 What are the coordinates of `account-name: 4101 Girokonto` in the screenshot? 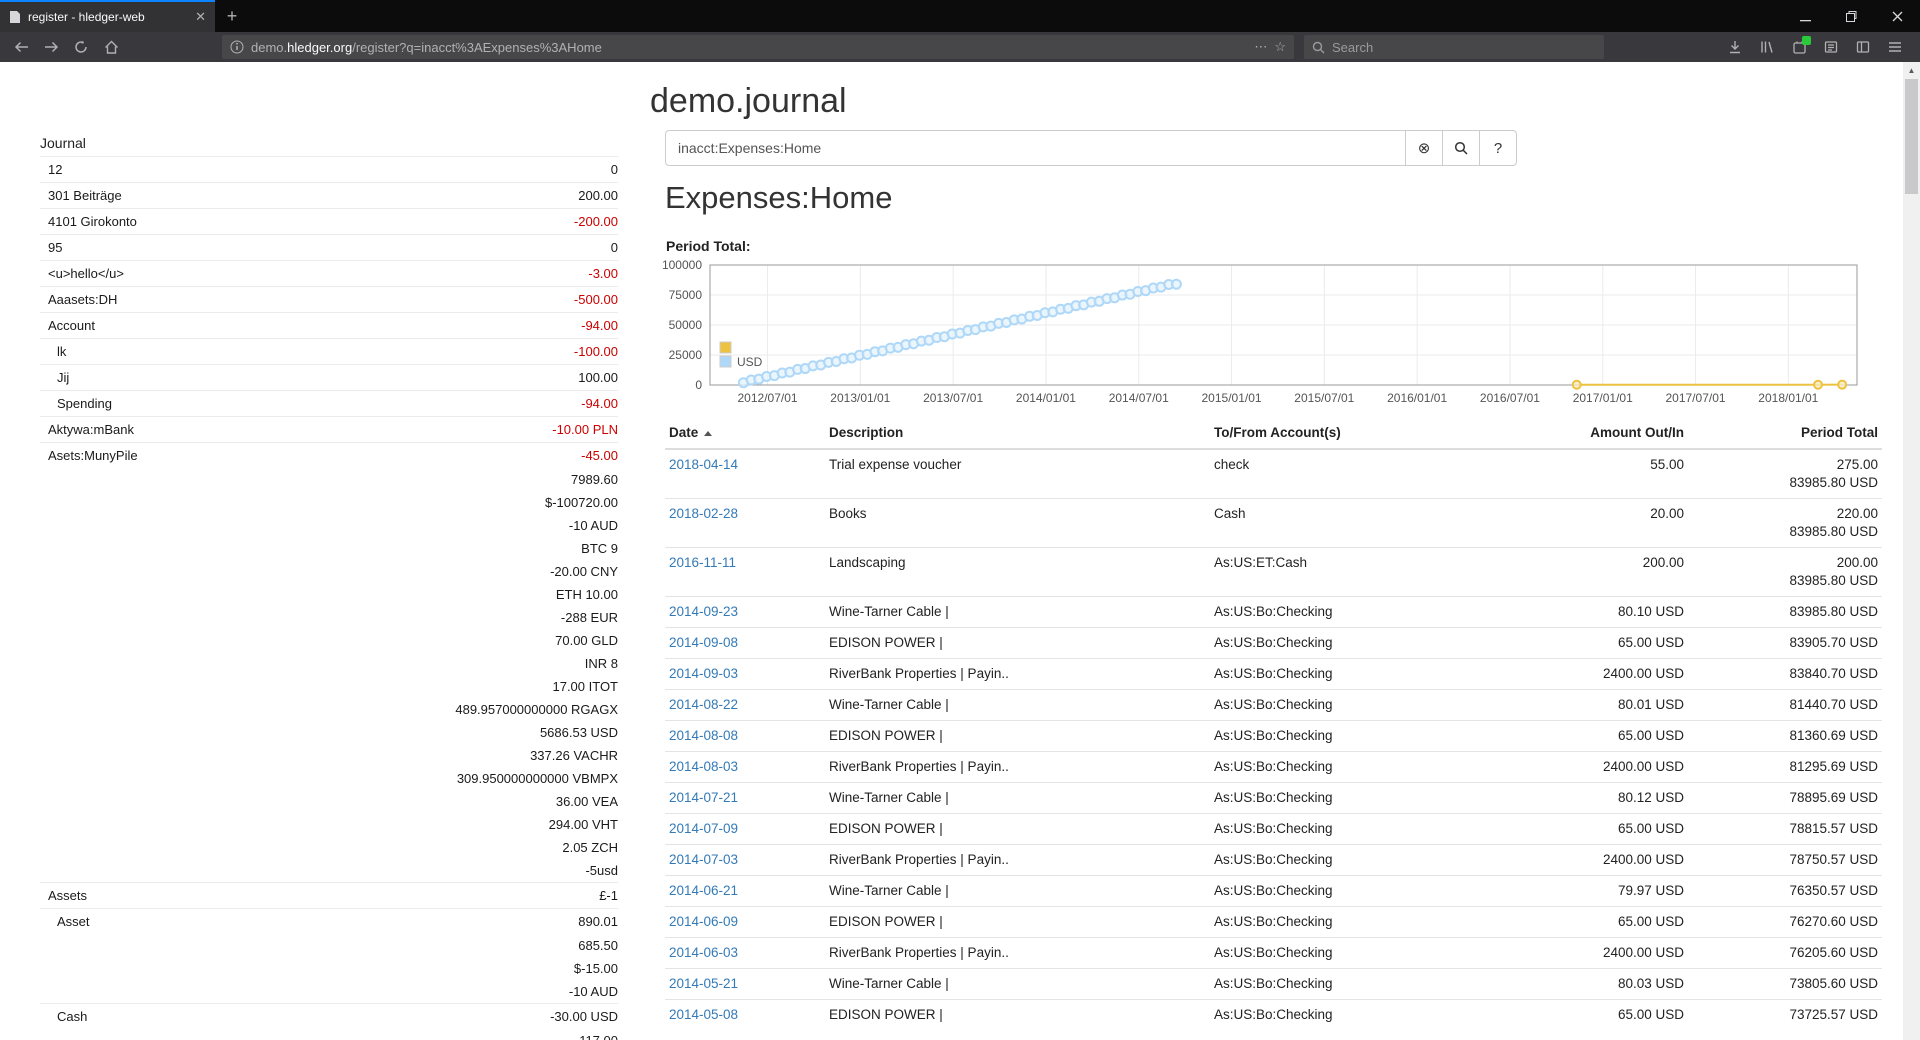 It's located at (92, 221).